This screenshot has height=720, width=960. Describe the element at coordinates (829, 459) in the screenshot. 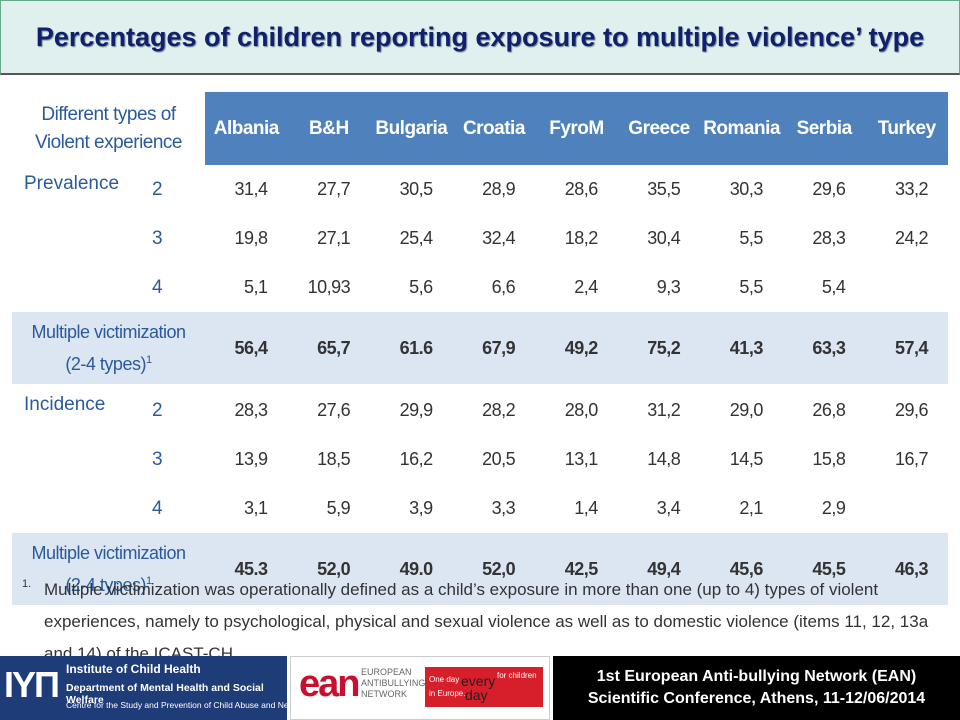

I see `value-cell: 15,8` at that location.